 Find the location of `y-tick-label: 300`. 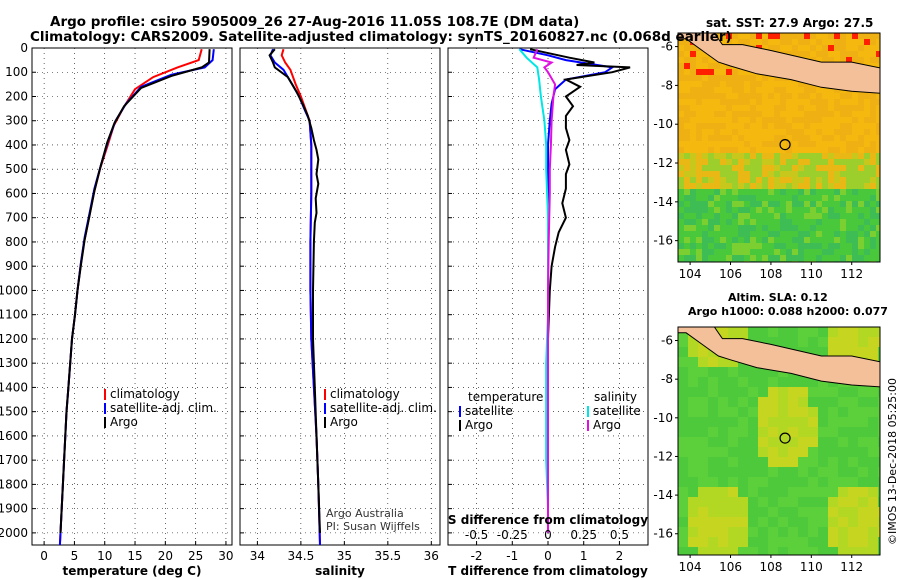

y-tick-label: 300 is located at coordinates (16, 121).